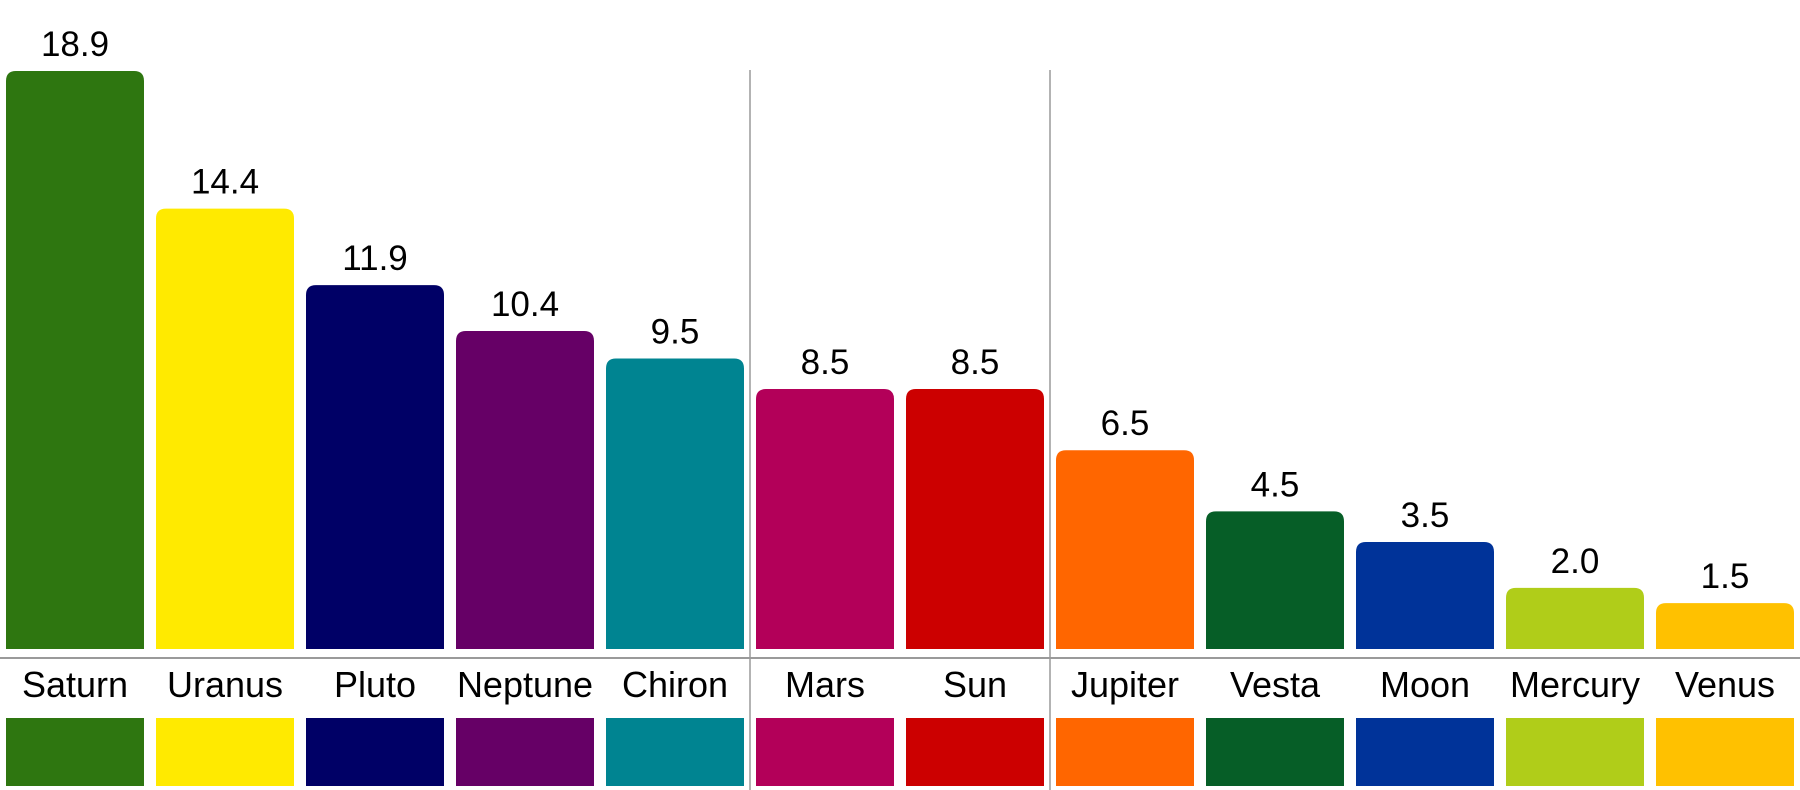 This screenshot has width=1800, height=790. Describe the element at coordinates (225, 752) in the screenshot. I see `swatch-uranus` at that location.